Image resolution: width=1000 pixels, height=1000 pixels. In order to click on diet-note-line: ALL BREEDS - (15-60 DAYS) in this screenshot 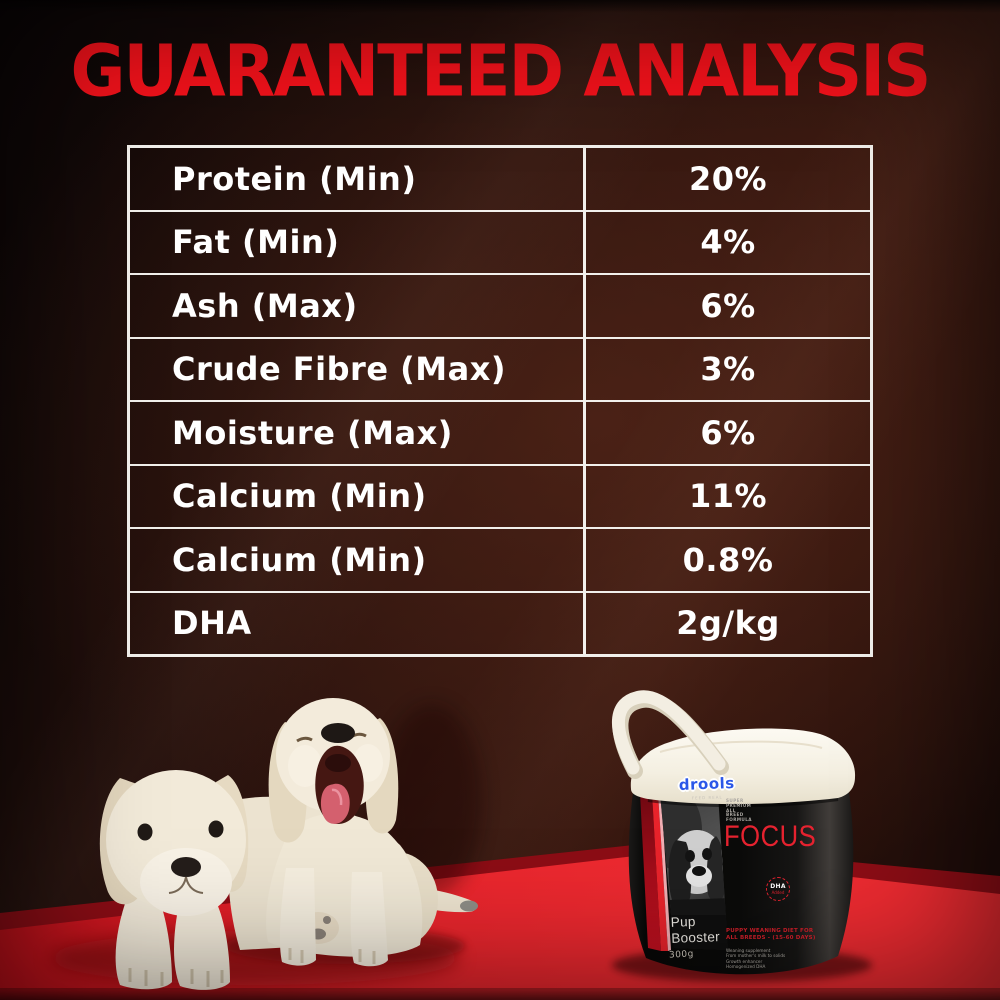, I will do `click(771, 938)`.